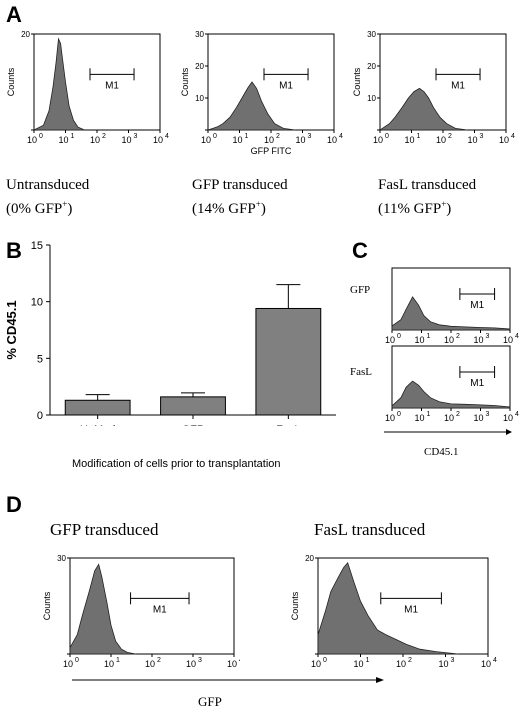 The width and height of the screenshot is (520, 712). Describe the element at coordinates (11, 329) in the screenshot. I see `y-axis-title: % CD45.1` at that location.